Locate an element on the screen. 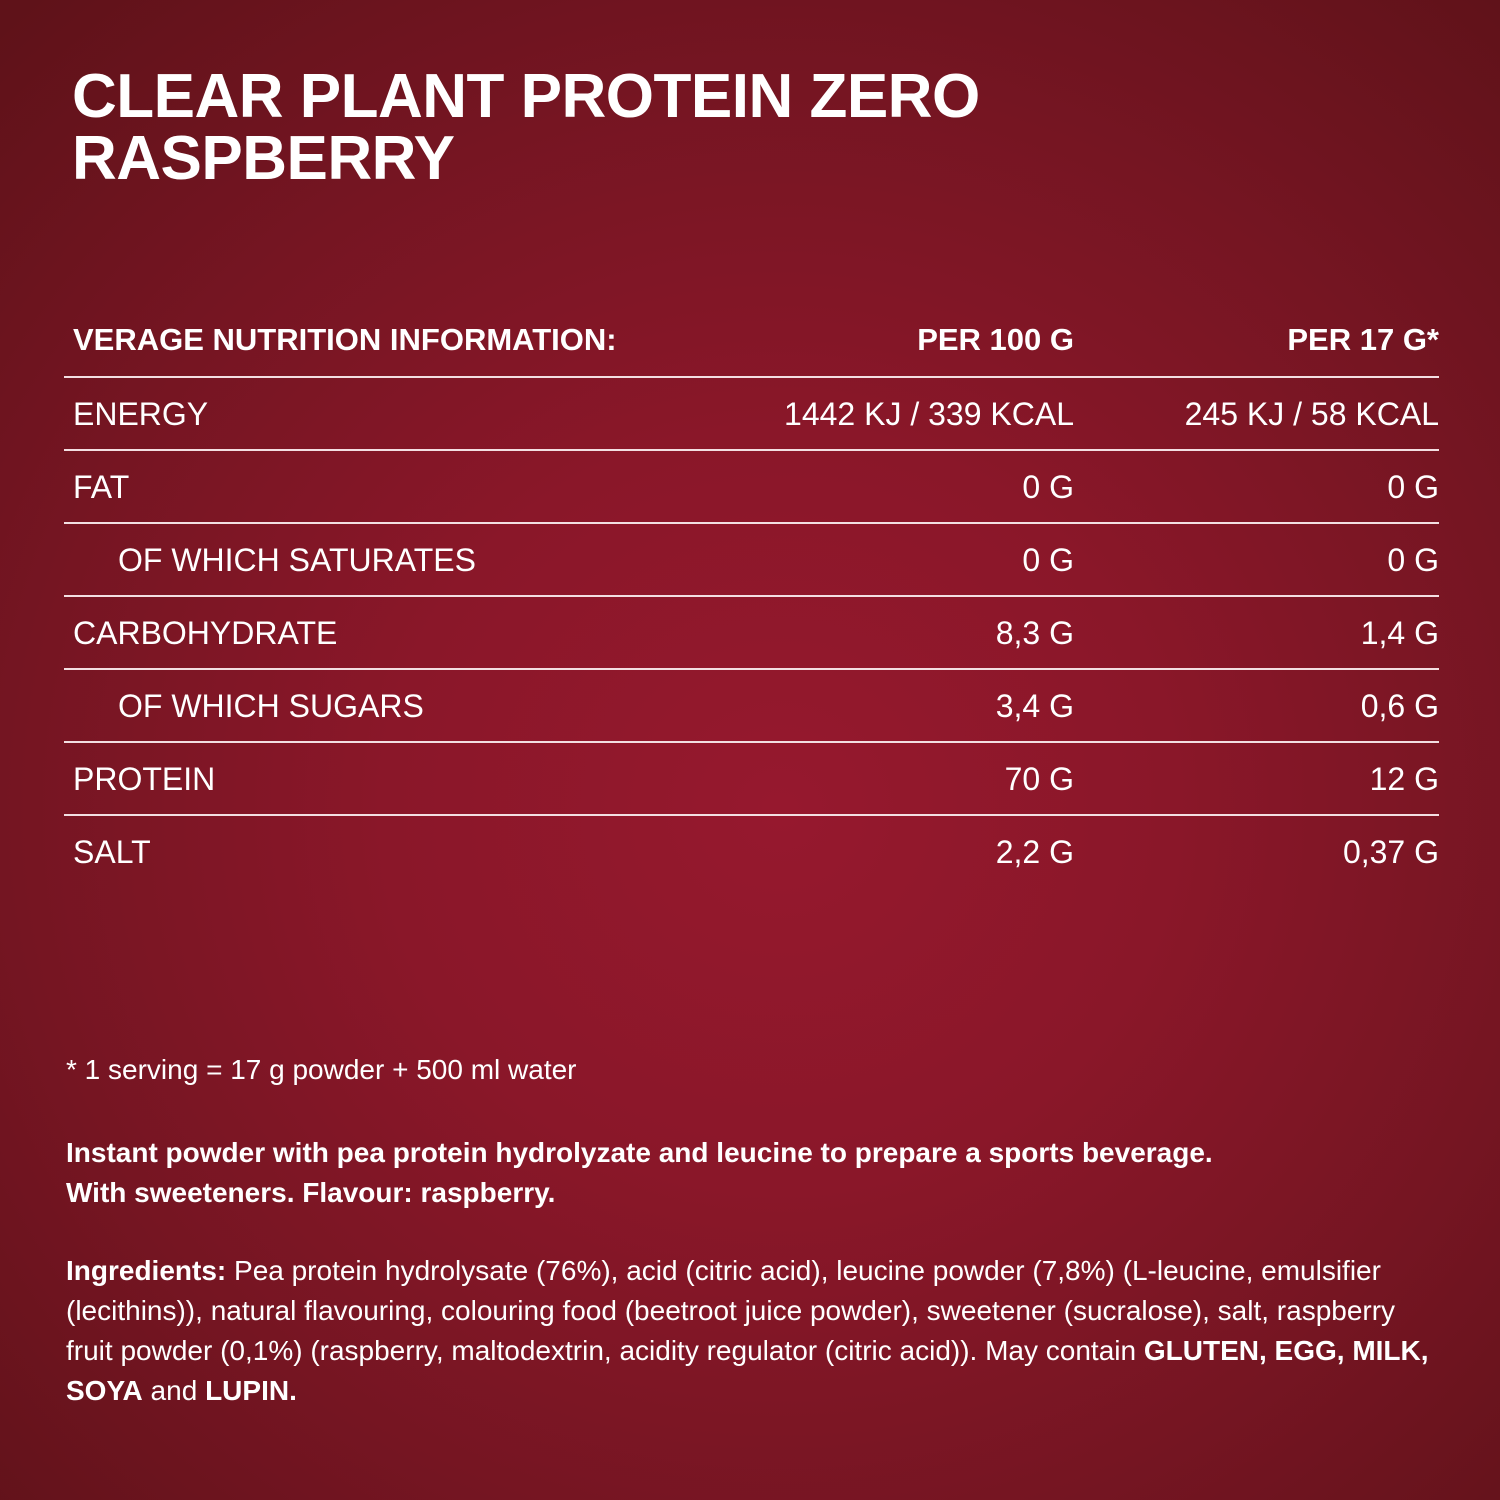 This screenshot has height=1500, width=1500. allergens-list: GLUTEN, EGG, MILK, SOYA is located at coordinates (747, 1370).